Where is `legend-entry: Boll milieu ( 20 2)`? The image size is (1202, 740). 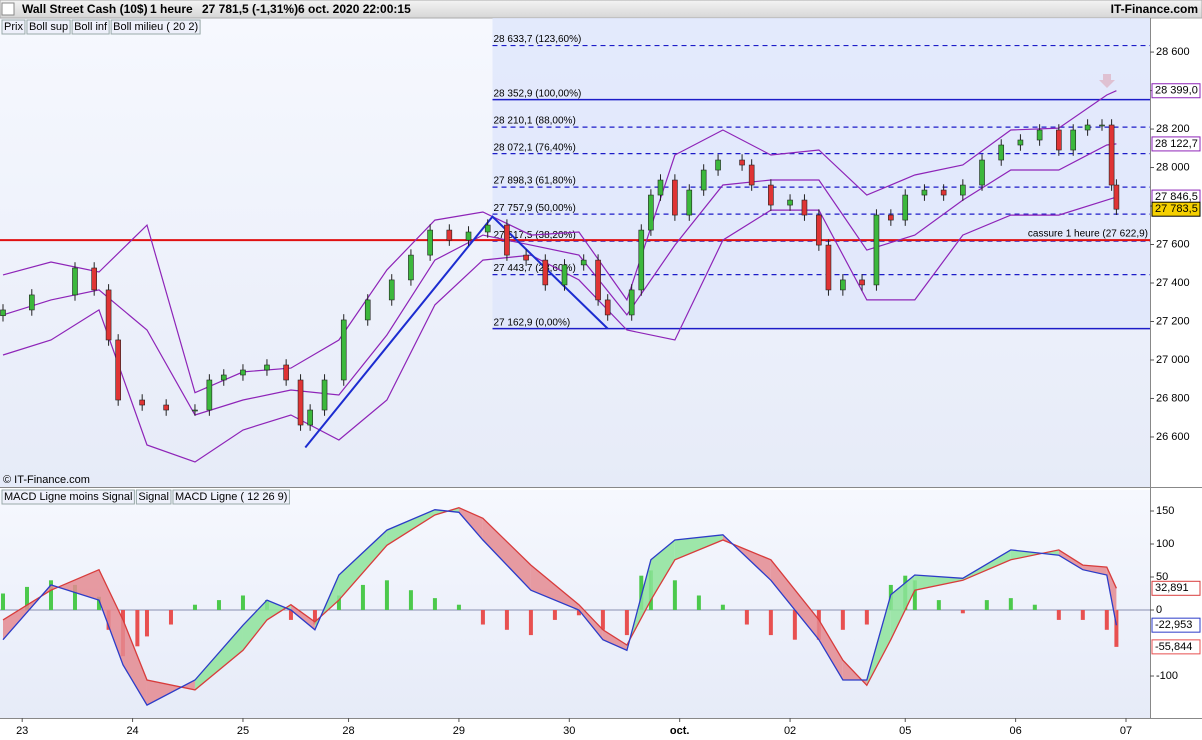 legend-entry: Boll milieu ( 20 2) is located at coordinates (155, 27).